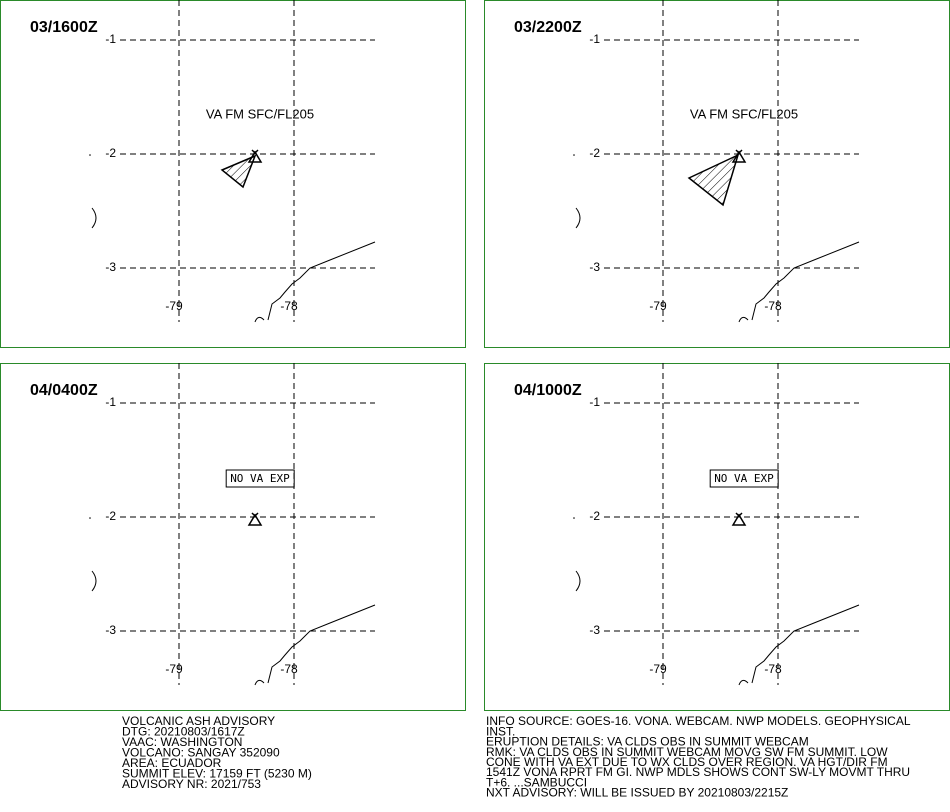 This screenshot has height=812, width=950. What do you see at coordinates (191, 784) in the screenshot?
I see `advisory-line: ADVISORY NR: 2021/753` at bounding box center [191, 784].